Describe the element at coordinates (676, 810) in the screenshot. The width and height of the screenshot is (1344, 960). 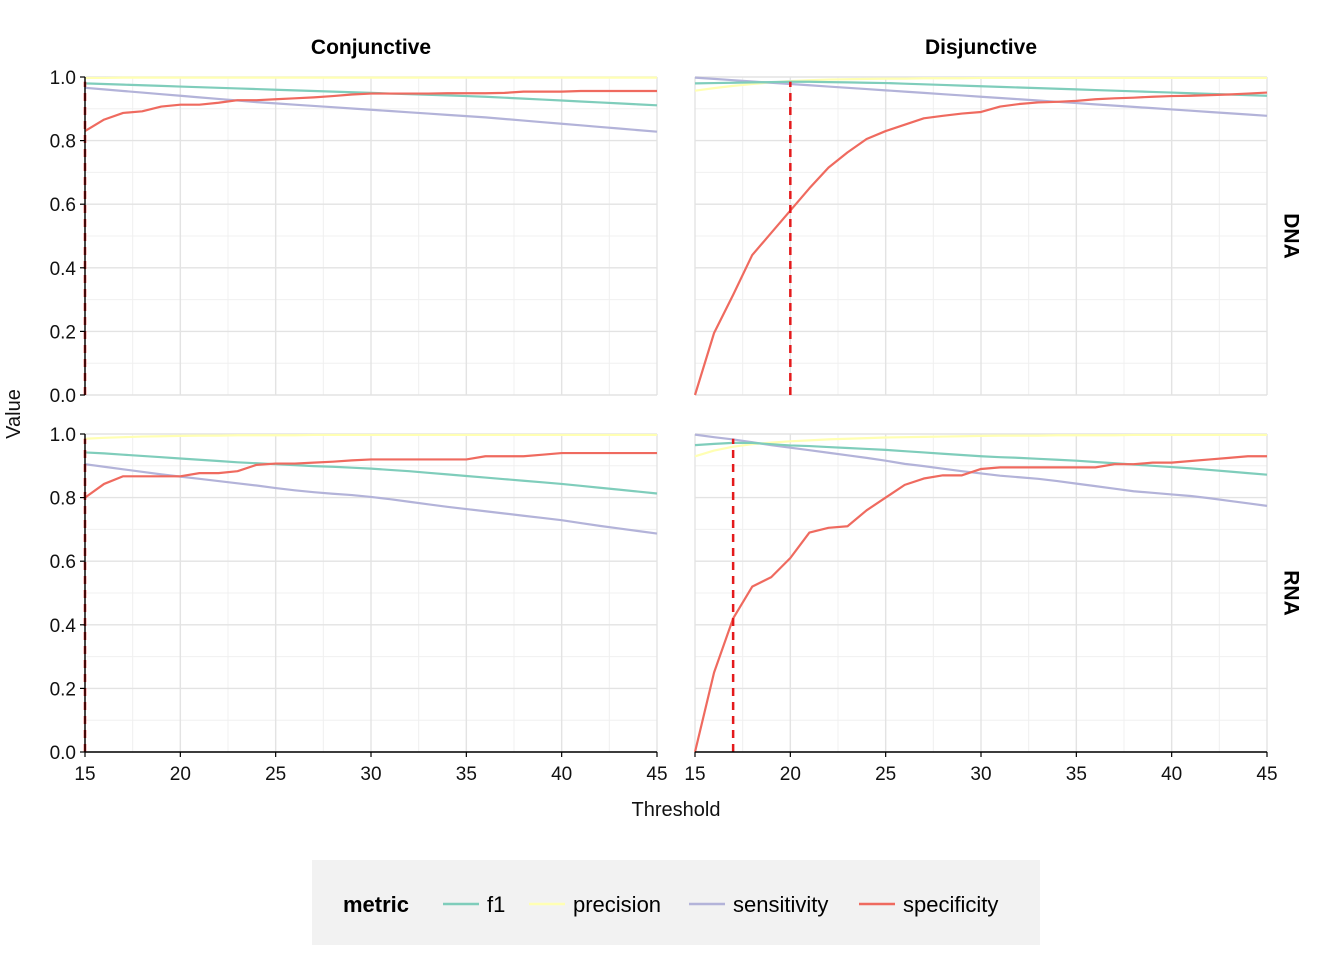
I see `x-axis-title: Threshold` at that location.